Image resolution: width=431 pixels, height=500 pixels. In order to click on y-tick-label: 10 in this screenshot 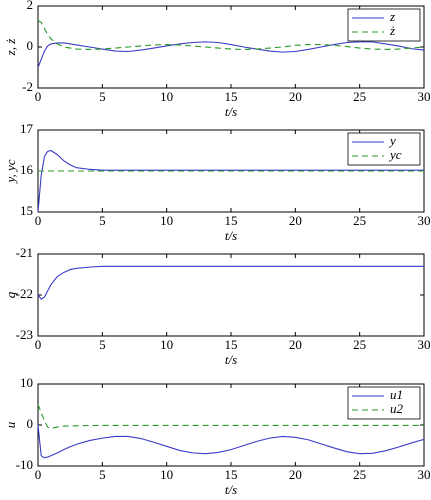, I will do `click(26, 382)`.